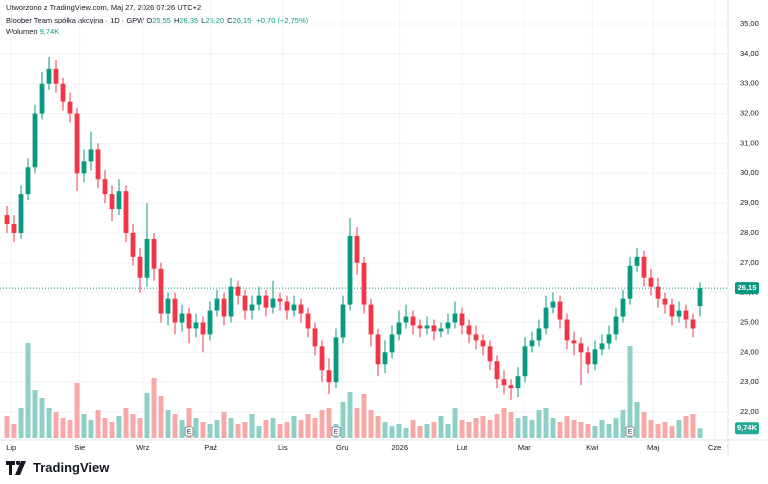 The width and height of the screenshot is (768, 484). Describe the element at coordinates (749, 23) in the screenshot. I see `y-tick-label: 35,00` at that location.